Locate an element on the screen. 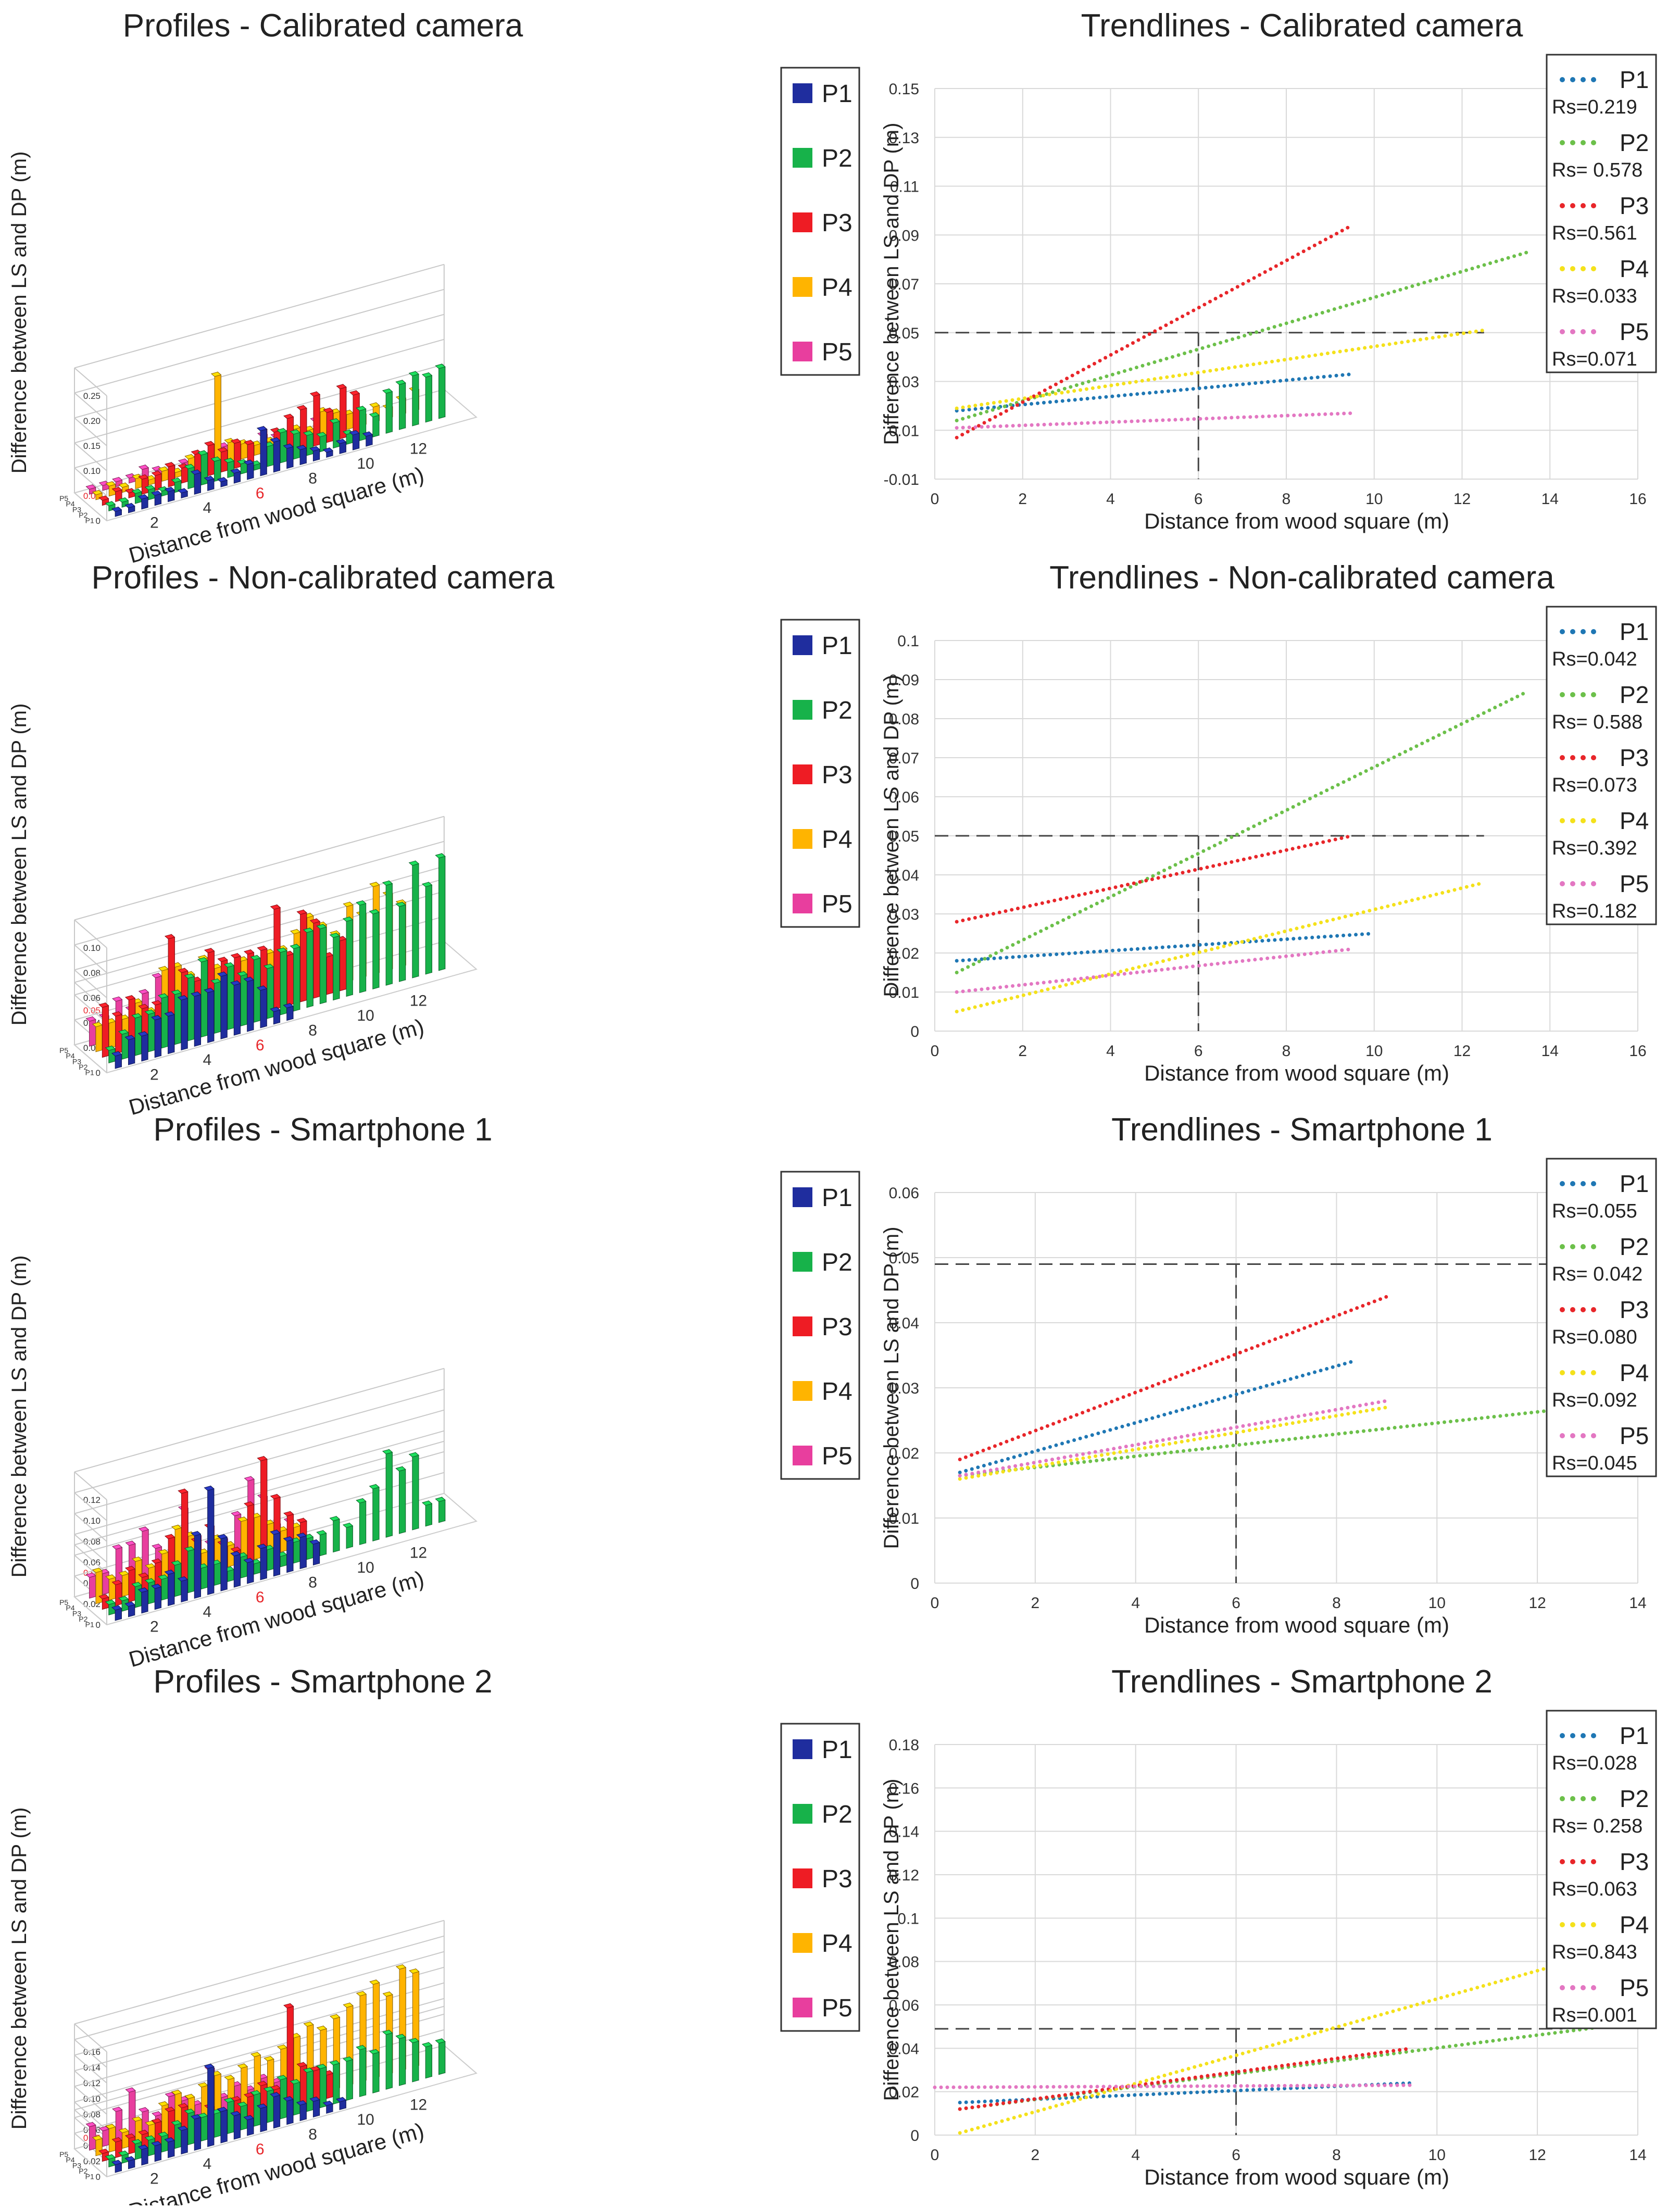 Image resolution: width=1680 pixels, height=2208 pixels. legend-box is located at coordinates (1602, 214).